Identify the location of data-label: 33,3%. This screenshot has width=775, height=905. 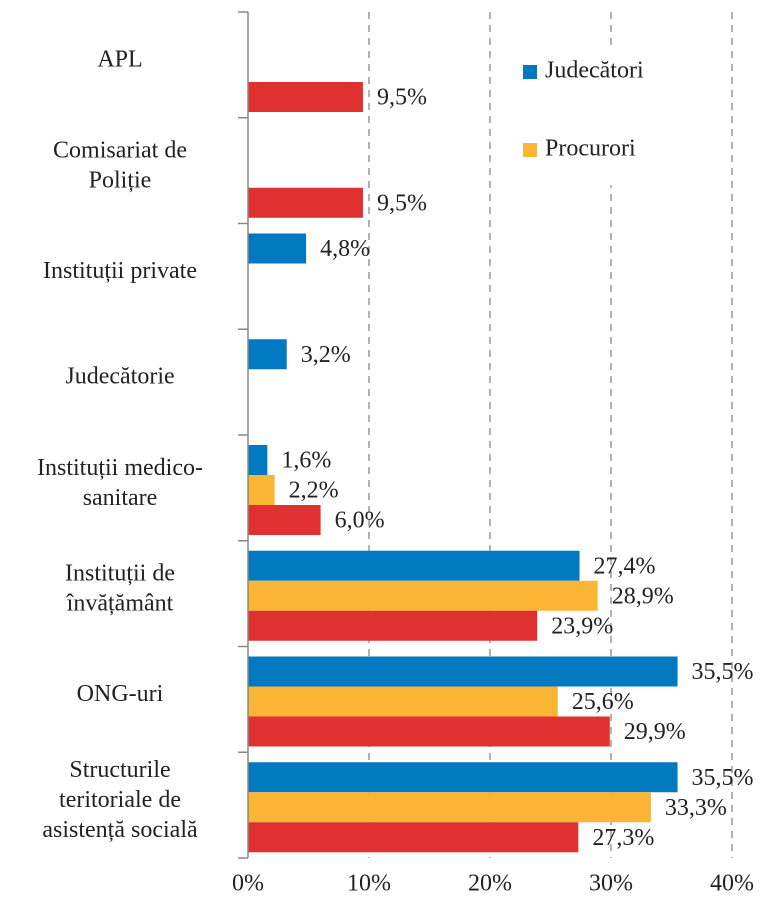
(696, 808).